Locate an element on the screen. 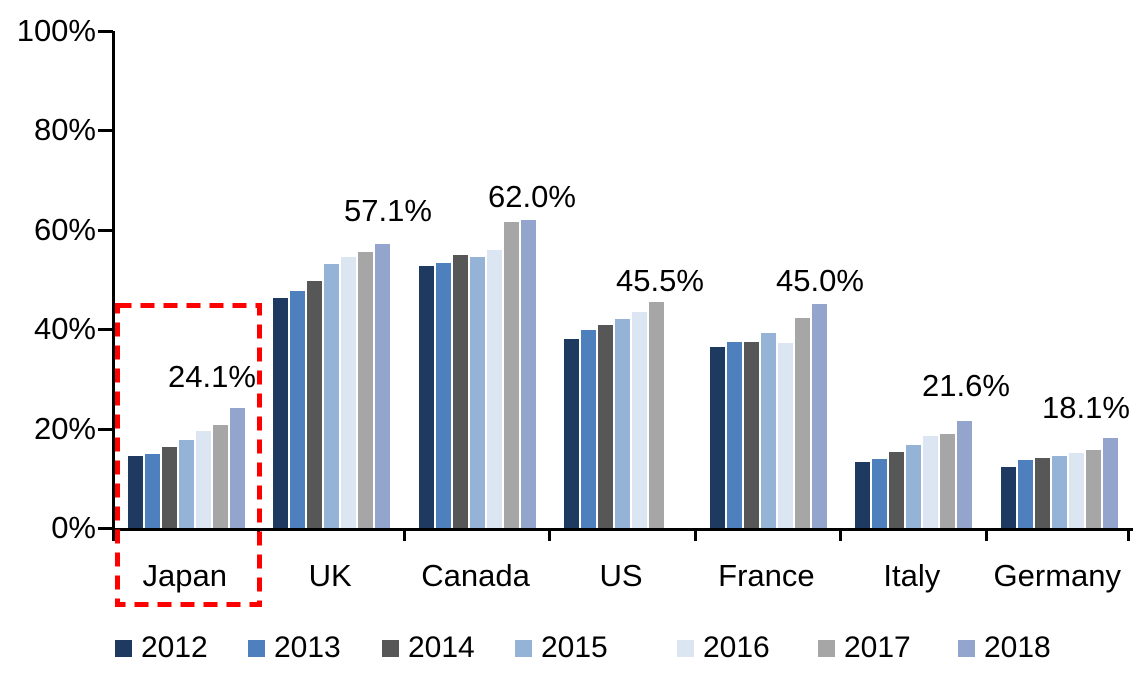  bar-germany-2016 is located at coordinates (1076, 490).